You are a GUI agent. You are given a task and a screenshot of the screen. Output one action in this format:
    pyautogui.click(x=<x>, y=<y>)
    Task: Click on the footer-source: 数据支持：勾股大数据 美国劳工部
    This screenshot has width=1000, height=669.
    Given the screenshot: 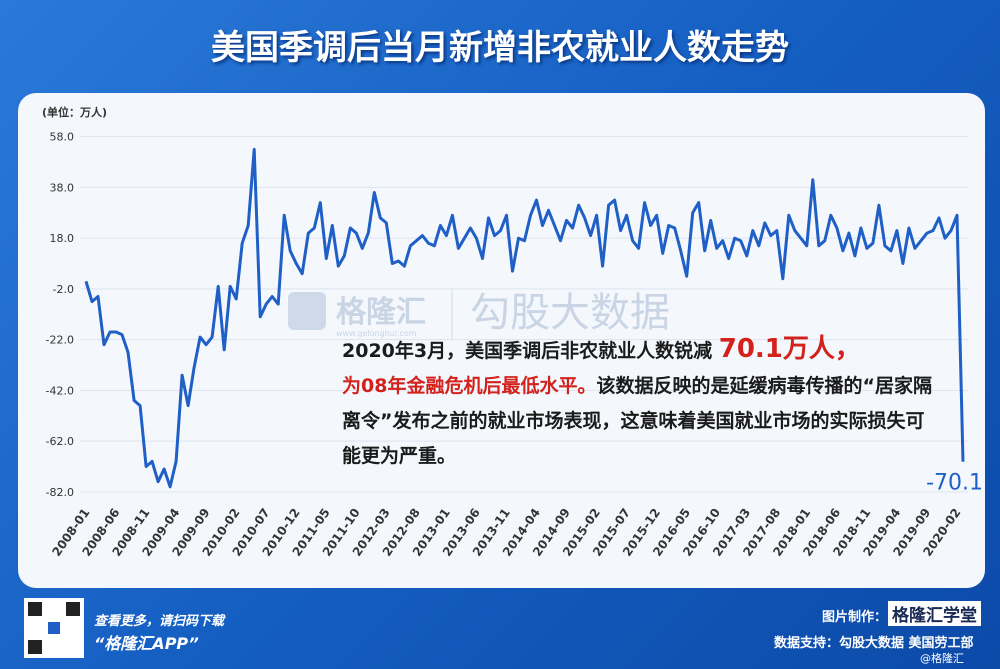 What is the action you would take?
    pyautogui.click(x=874, y=643)
    